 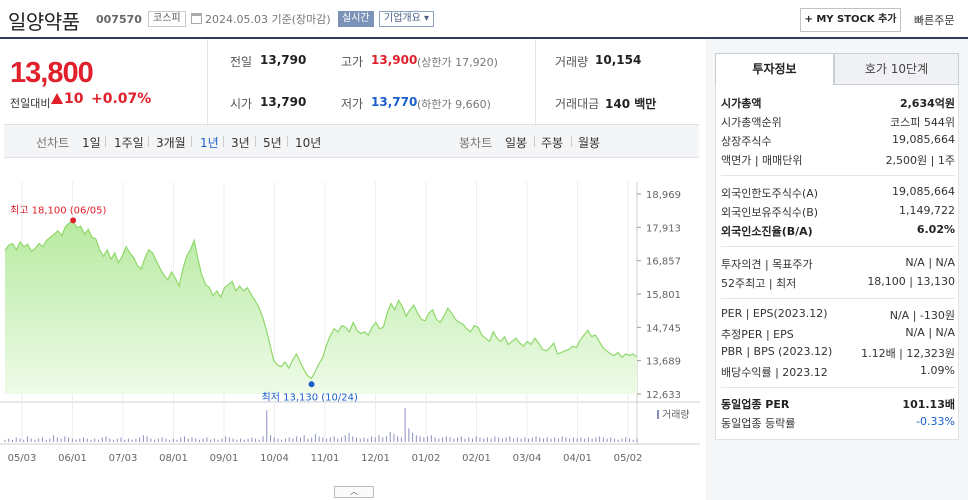 What do you see at coordinates (283, 102) in the screenshot?
I see `open-value: 13,790` at bounding box center [283, 102].